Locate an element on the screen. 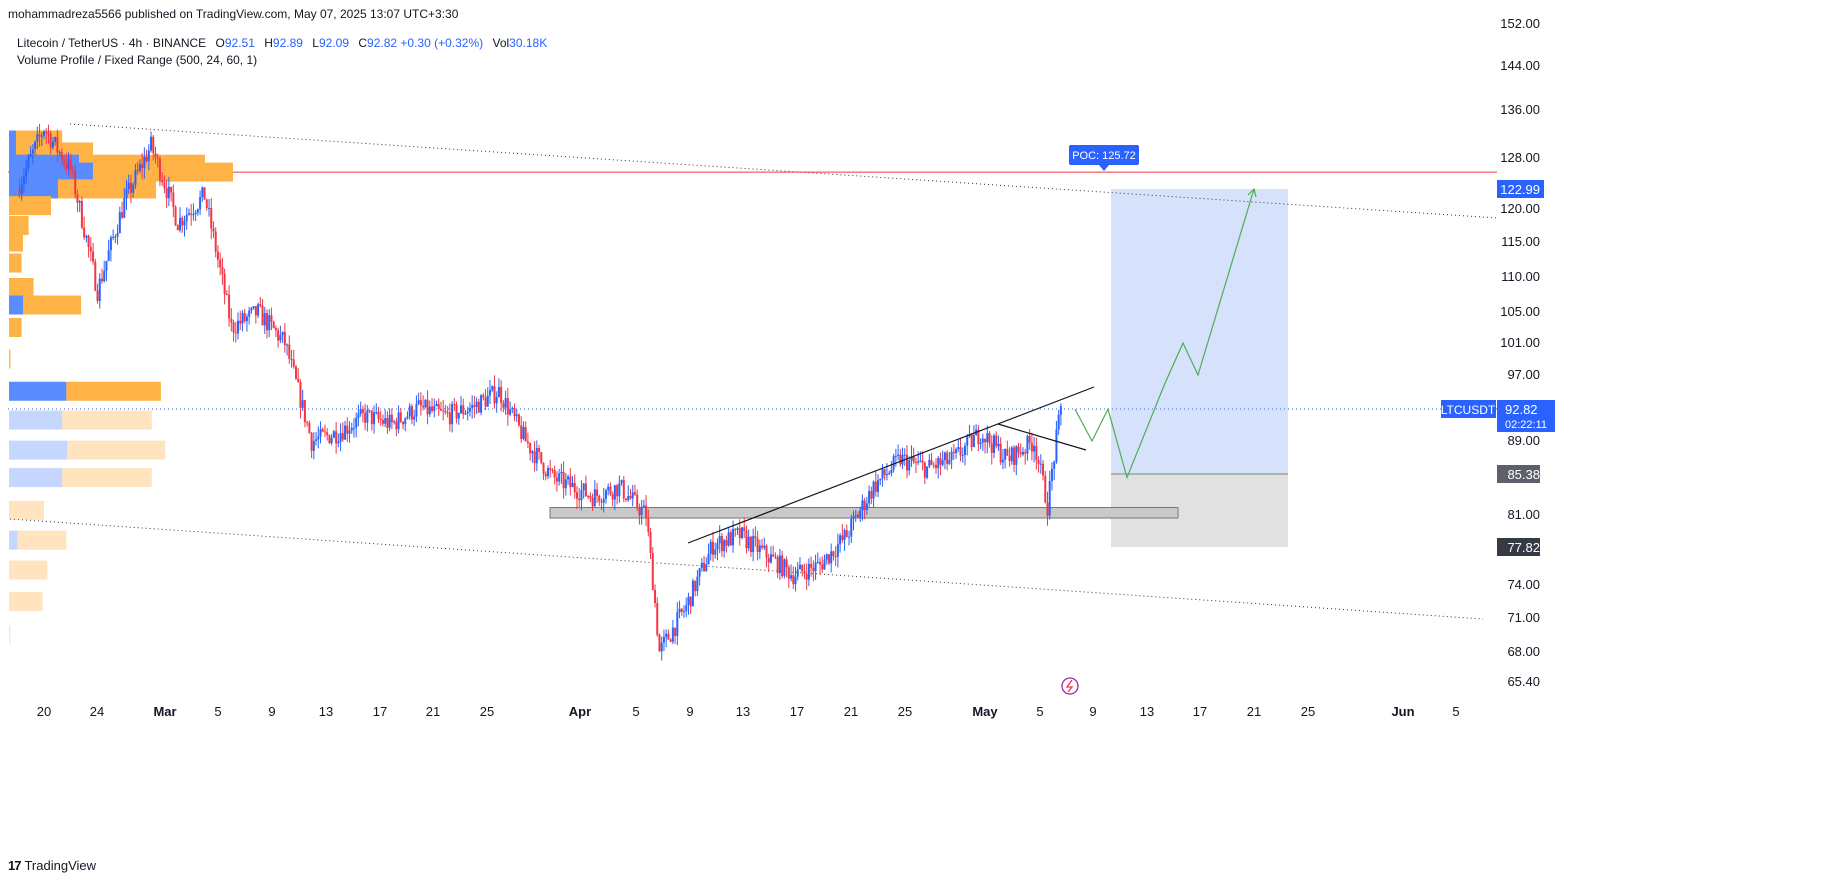 Image resolution: width=1835 pixels, height=883 pixels. close-label: C is located at coordinates (363, 43).